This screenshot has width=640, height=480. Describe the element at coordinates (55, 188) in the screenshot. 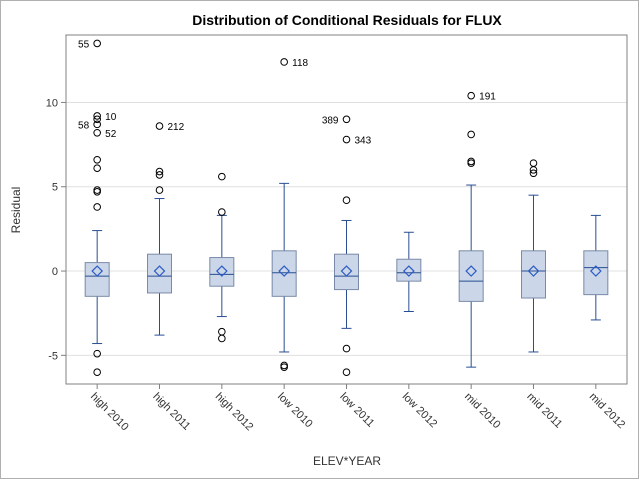

I see `y-tick-label: 5` at that location.